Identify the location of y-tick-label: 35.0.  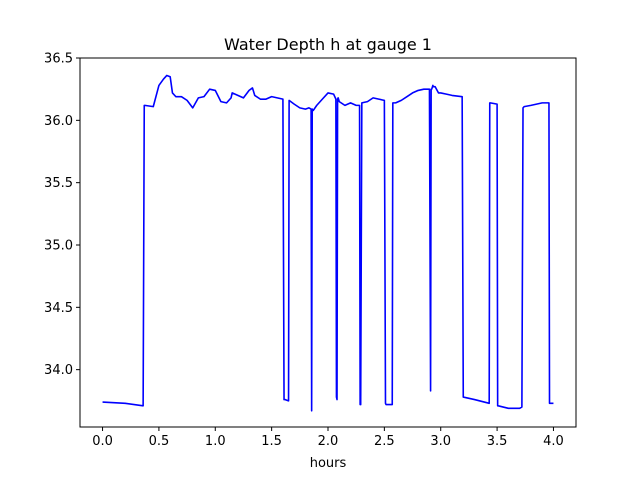
(58, 245).